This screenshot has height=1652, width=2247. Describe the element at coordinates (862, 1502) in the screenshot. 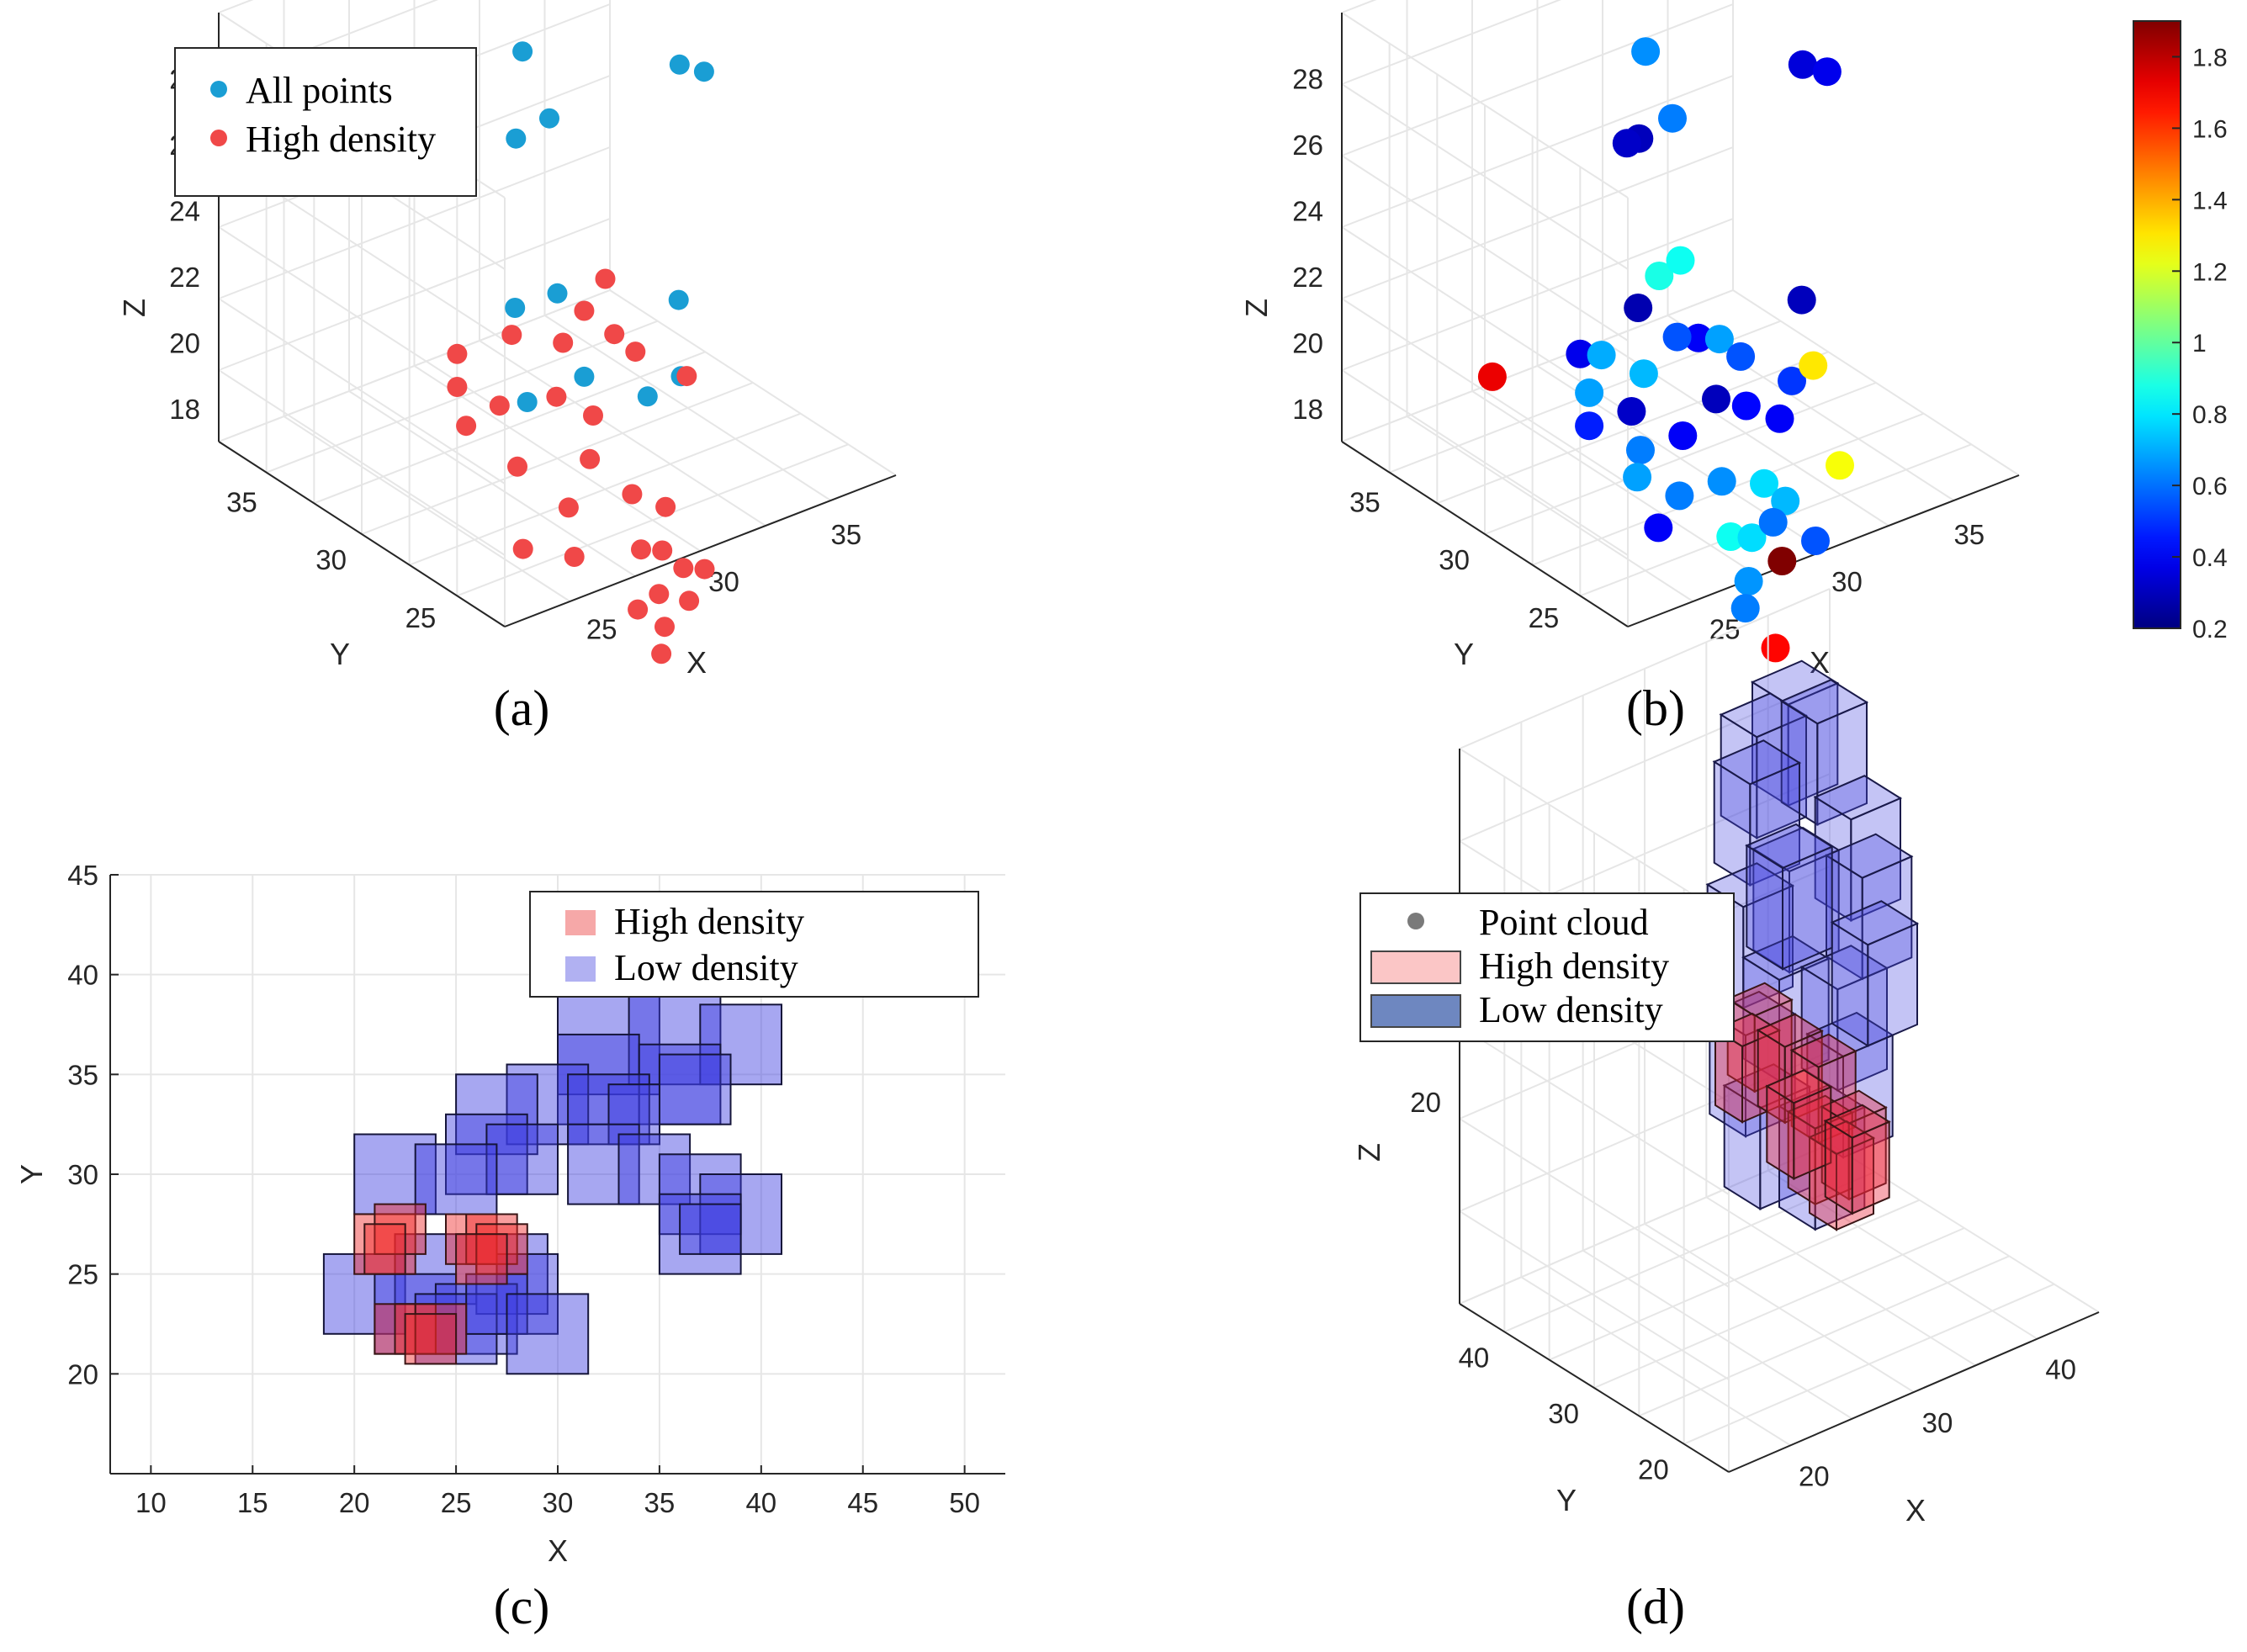

I see `x-tick-label: 45` at that location.